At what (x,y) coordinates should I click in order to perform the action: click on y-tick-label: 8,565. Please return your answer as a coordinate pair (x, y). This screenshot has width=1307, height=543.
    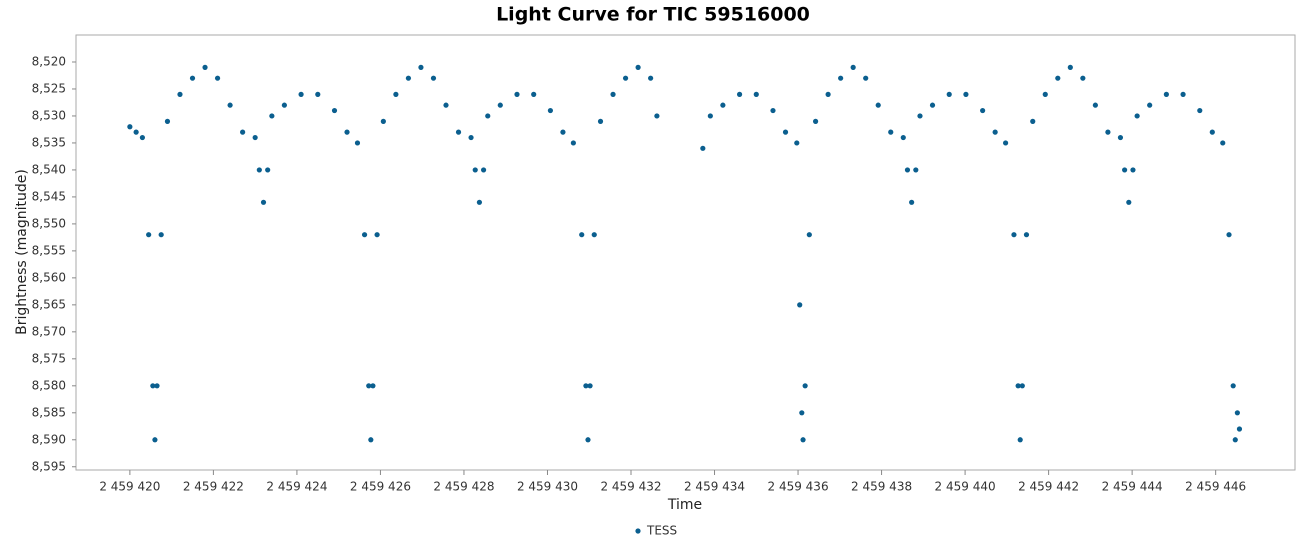
    Looking at the image, I should click on (49, 304).